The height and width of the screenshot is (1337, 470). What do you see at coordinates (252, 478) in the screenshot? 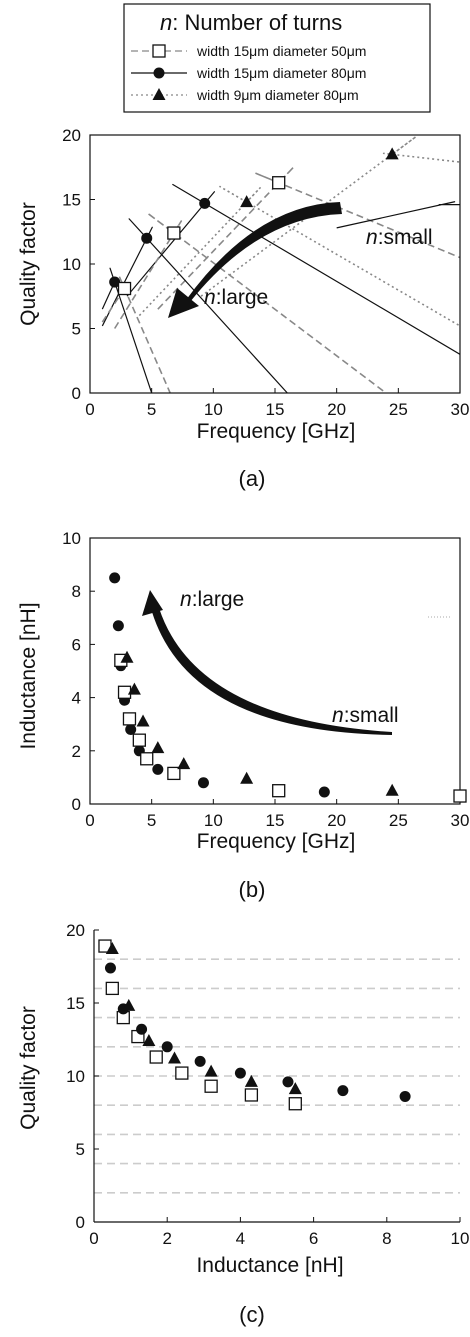
I see `panel-a-label: (a)` at bounding box center [252, 478].